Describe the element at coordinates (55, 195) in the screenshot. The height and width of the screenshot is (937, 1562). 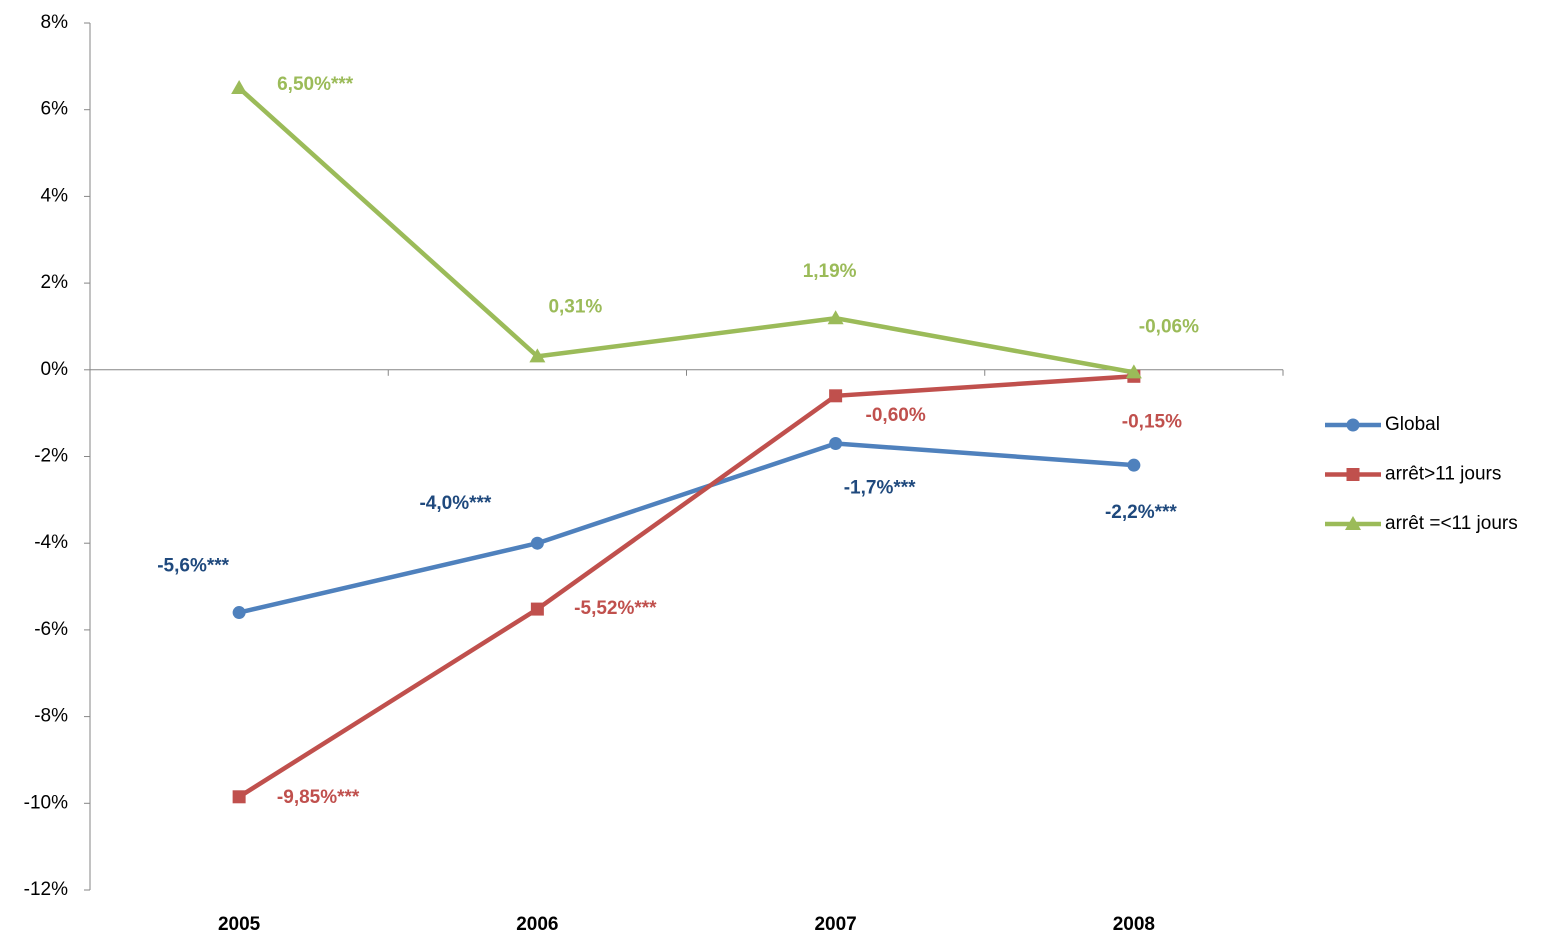
I see `y-tick-label: 4%` at that location.